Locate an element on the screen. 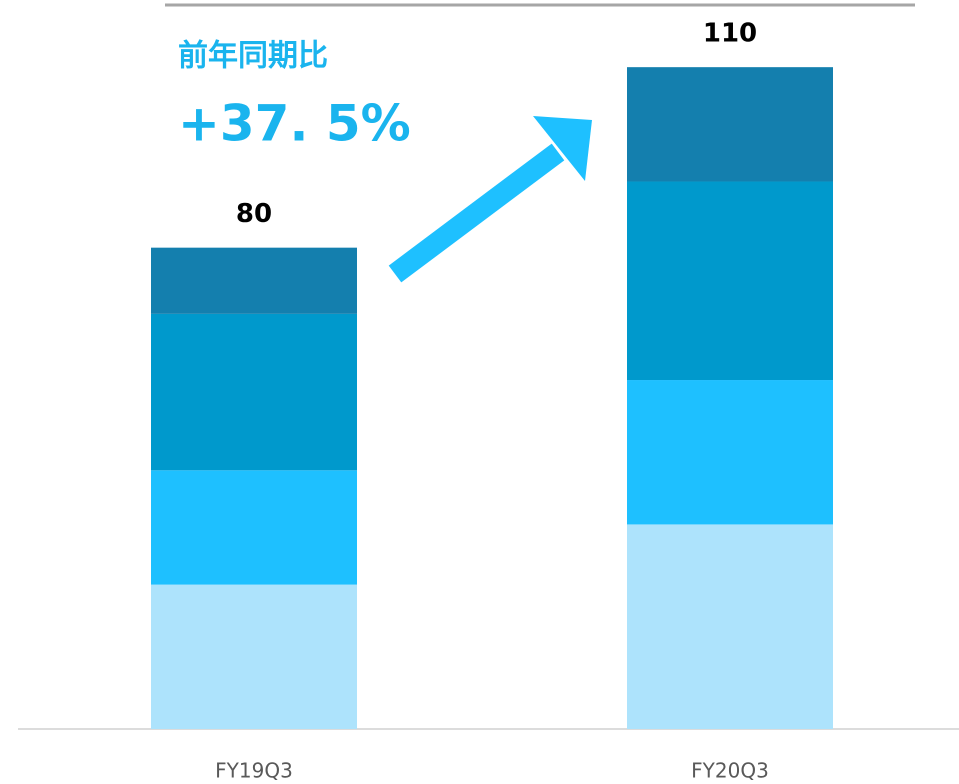 This screenshot has width=959, height=784. total-label: 110 is located at coordinates (730, 34).